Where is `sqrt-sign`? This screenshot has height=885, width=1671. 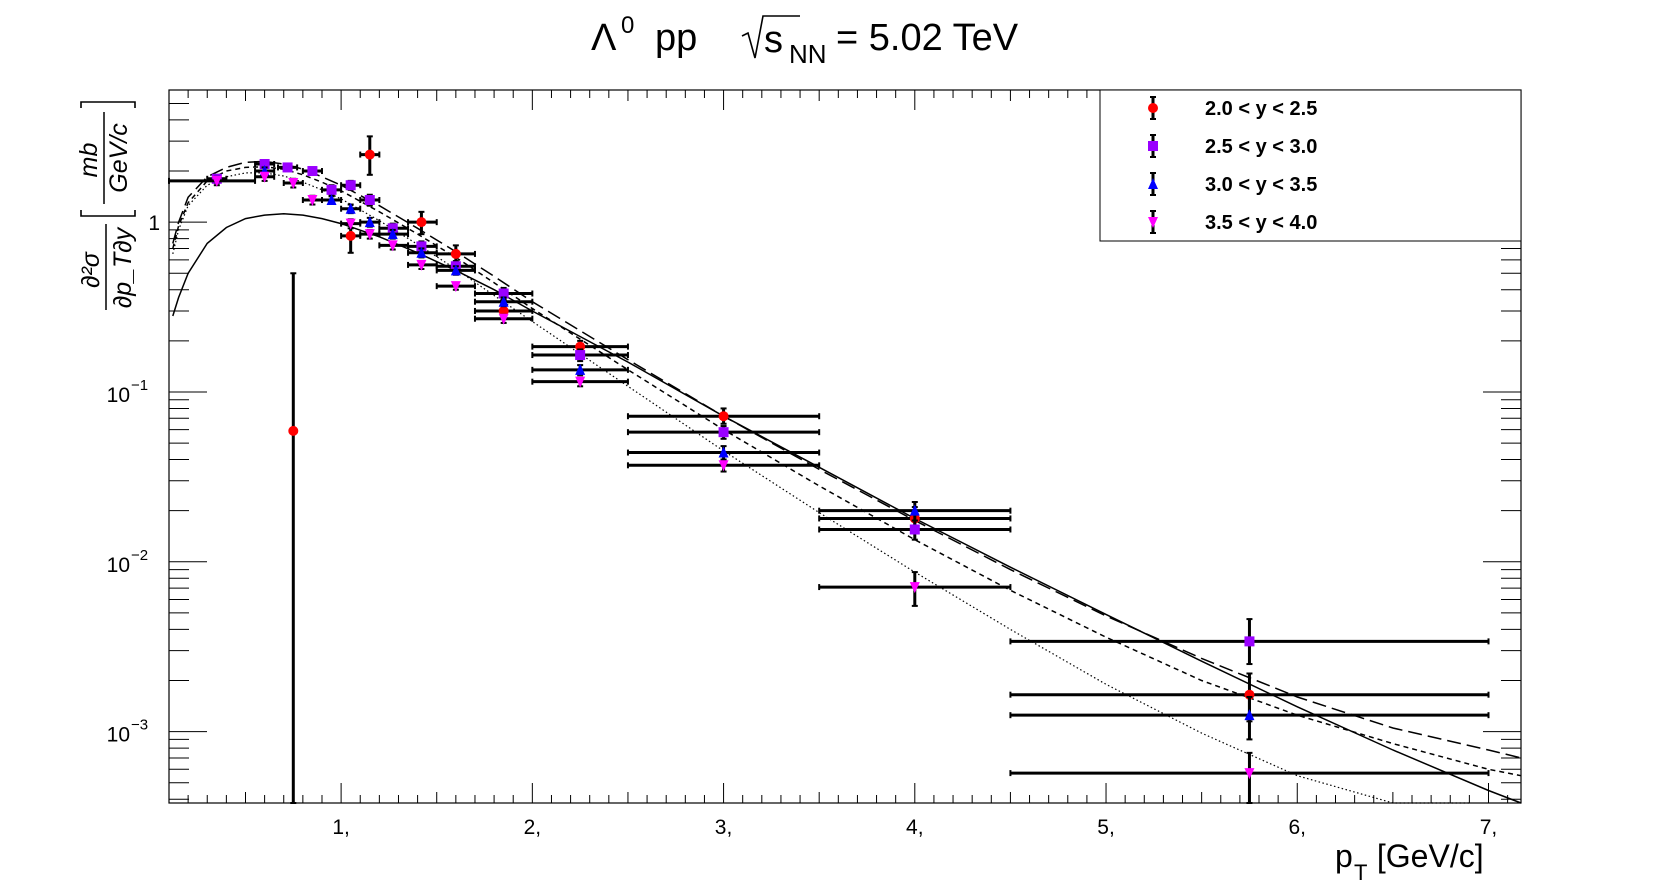
sqrt-sign is located at coordinates (770, 37).